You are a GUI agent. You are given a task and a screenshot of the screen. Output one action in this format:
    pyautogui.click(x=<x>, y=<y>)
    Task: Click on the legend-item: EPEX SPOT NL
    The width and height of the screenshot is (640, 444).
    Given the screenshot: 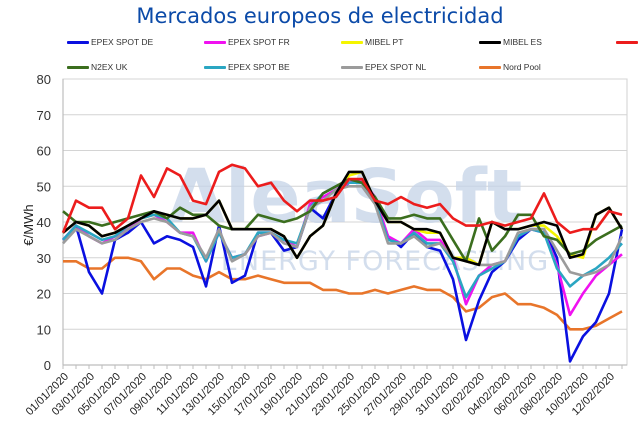 What is the action you would take?
    pyautogui.click(x=383, y=67)
    